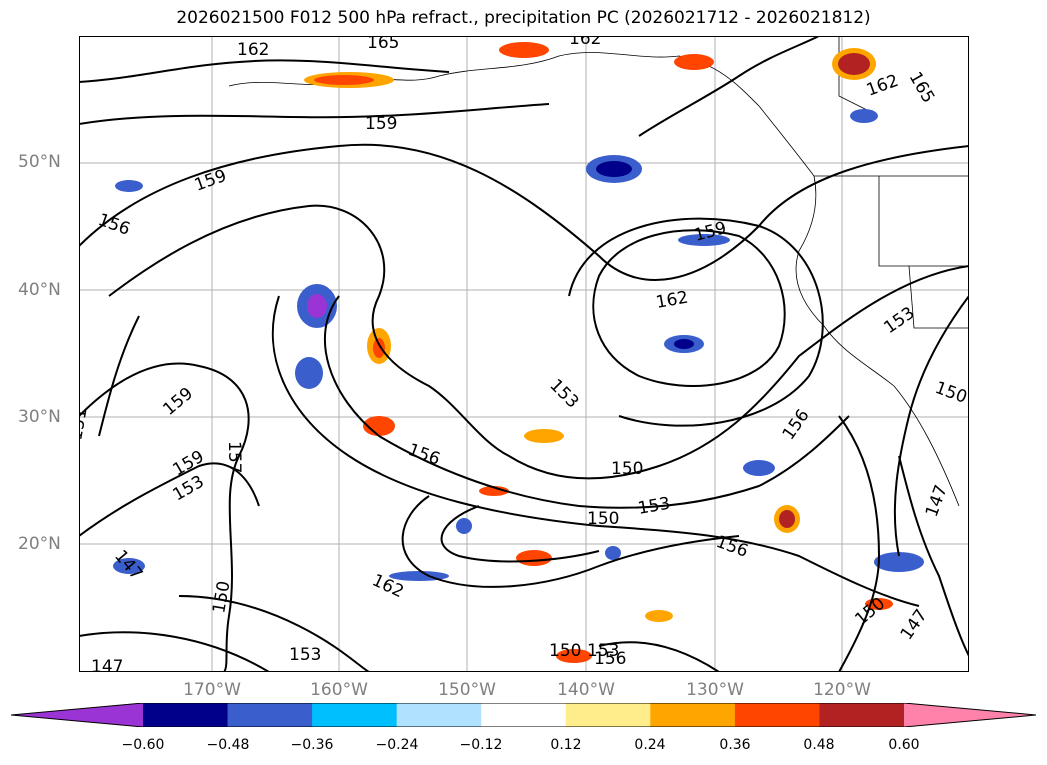 Image resolution: width=1047 pixels, height=765 pixels. Describe the element at coordinates (212, 690) in the screenshot. I see `lon-label-170w: 170°W` at that location.